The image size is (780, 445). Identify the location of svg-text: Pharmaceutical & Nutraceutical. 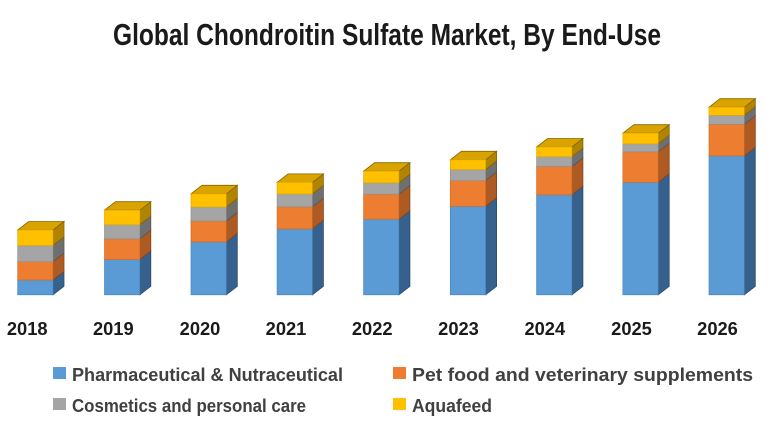
(207, 375).